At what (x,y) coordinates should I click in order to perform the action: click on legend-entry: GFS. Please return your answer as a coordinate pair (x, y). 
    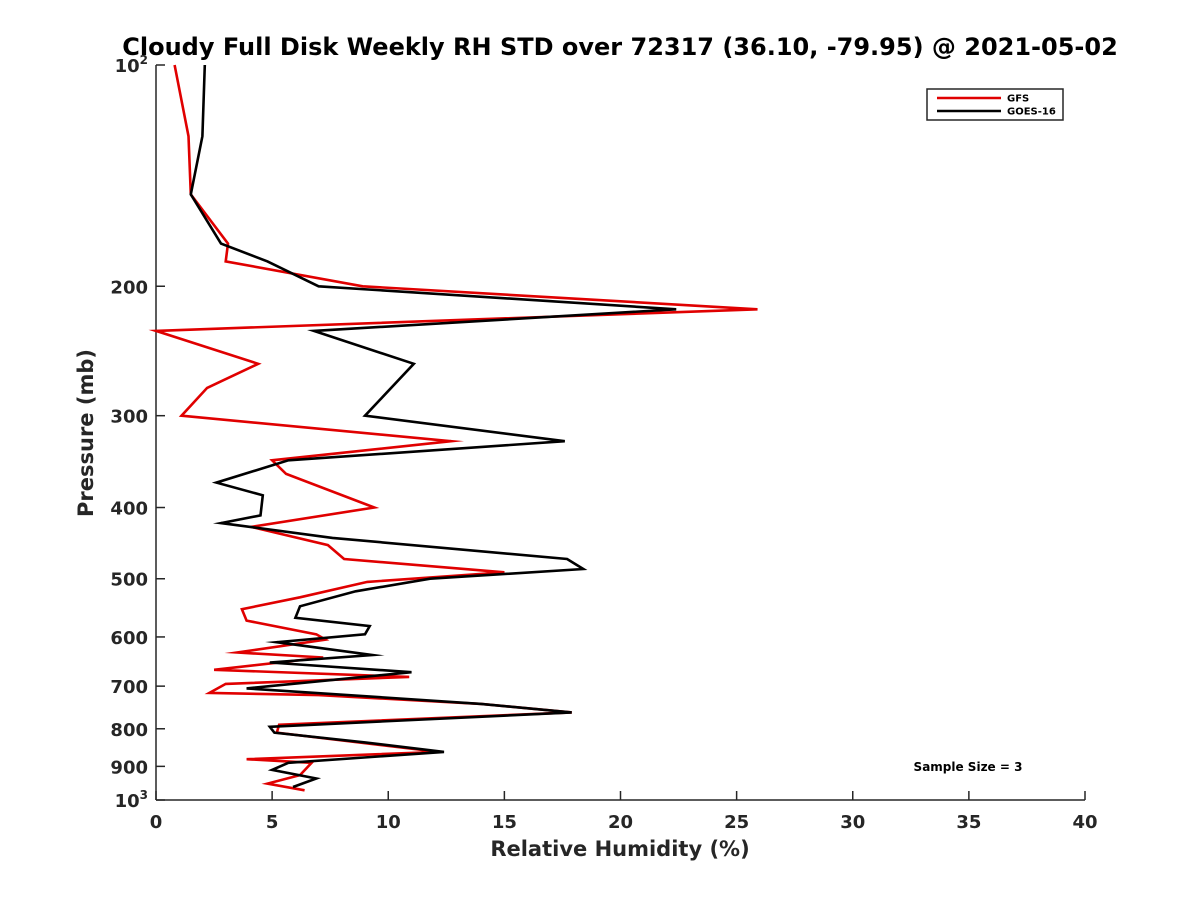
    Looking at the image, I should click on (1018, 99).